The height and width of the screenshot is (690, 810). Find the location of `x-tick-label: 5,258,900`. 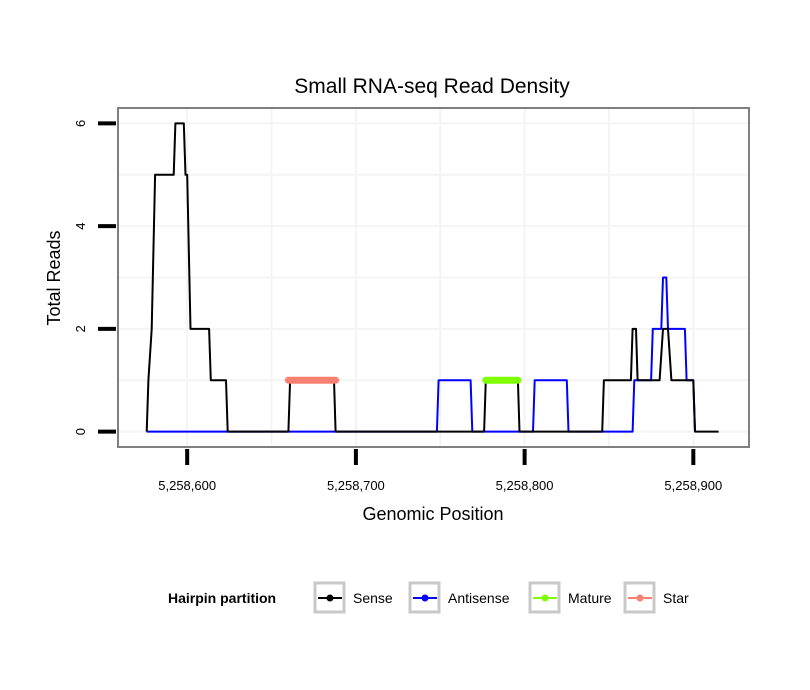

x-tick-label: 5,258,900 is located at coordinates (693, 485).